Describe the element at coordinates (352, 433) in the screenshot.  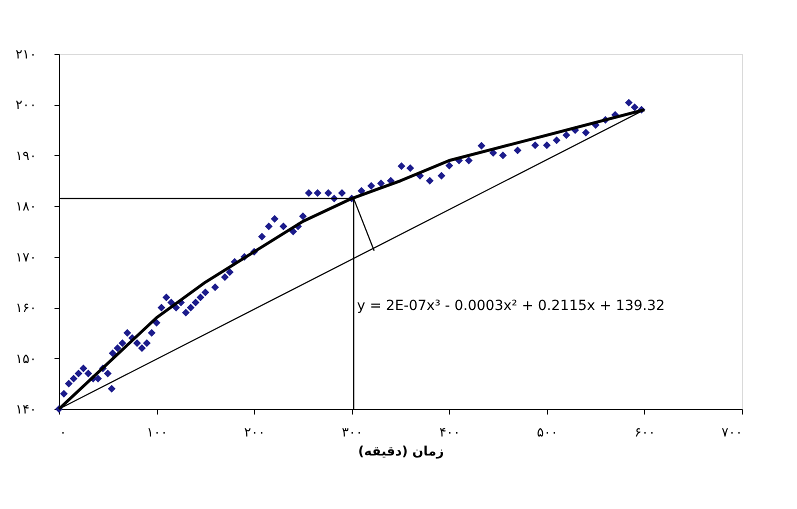
I see `x-tick-label: ۳۰۰` at that location.